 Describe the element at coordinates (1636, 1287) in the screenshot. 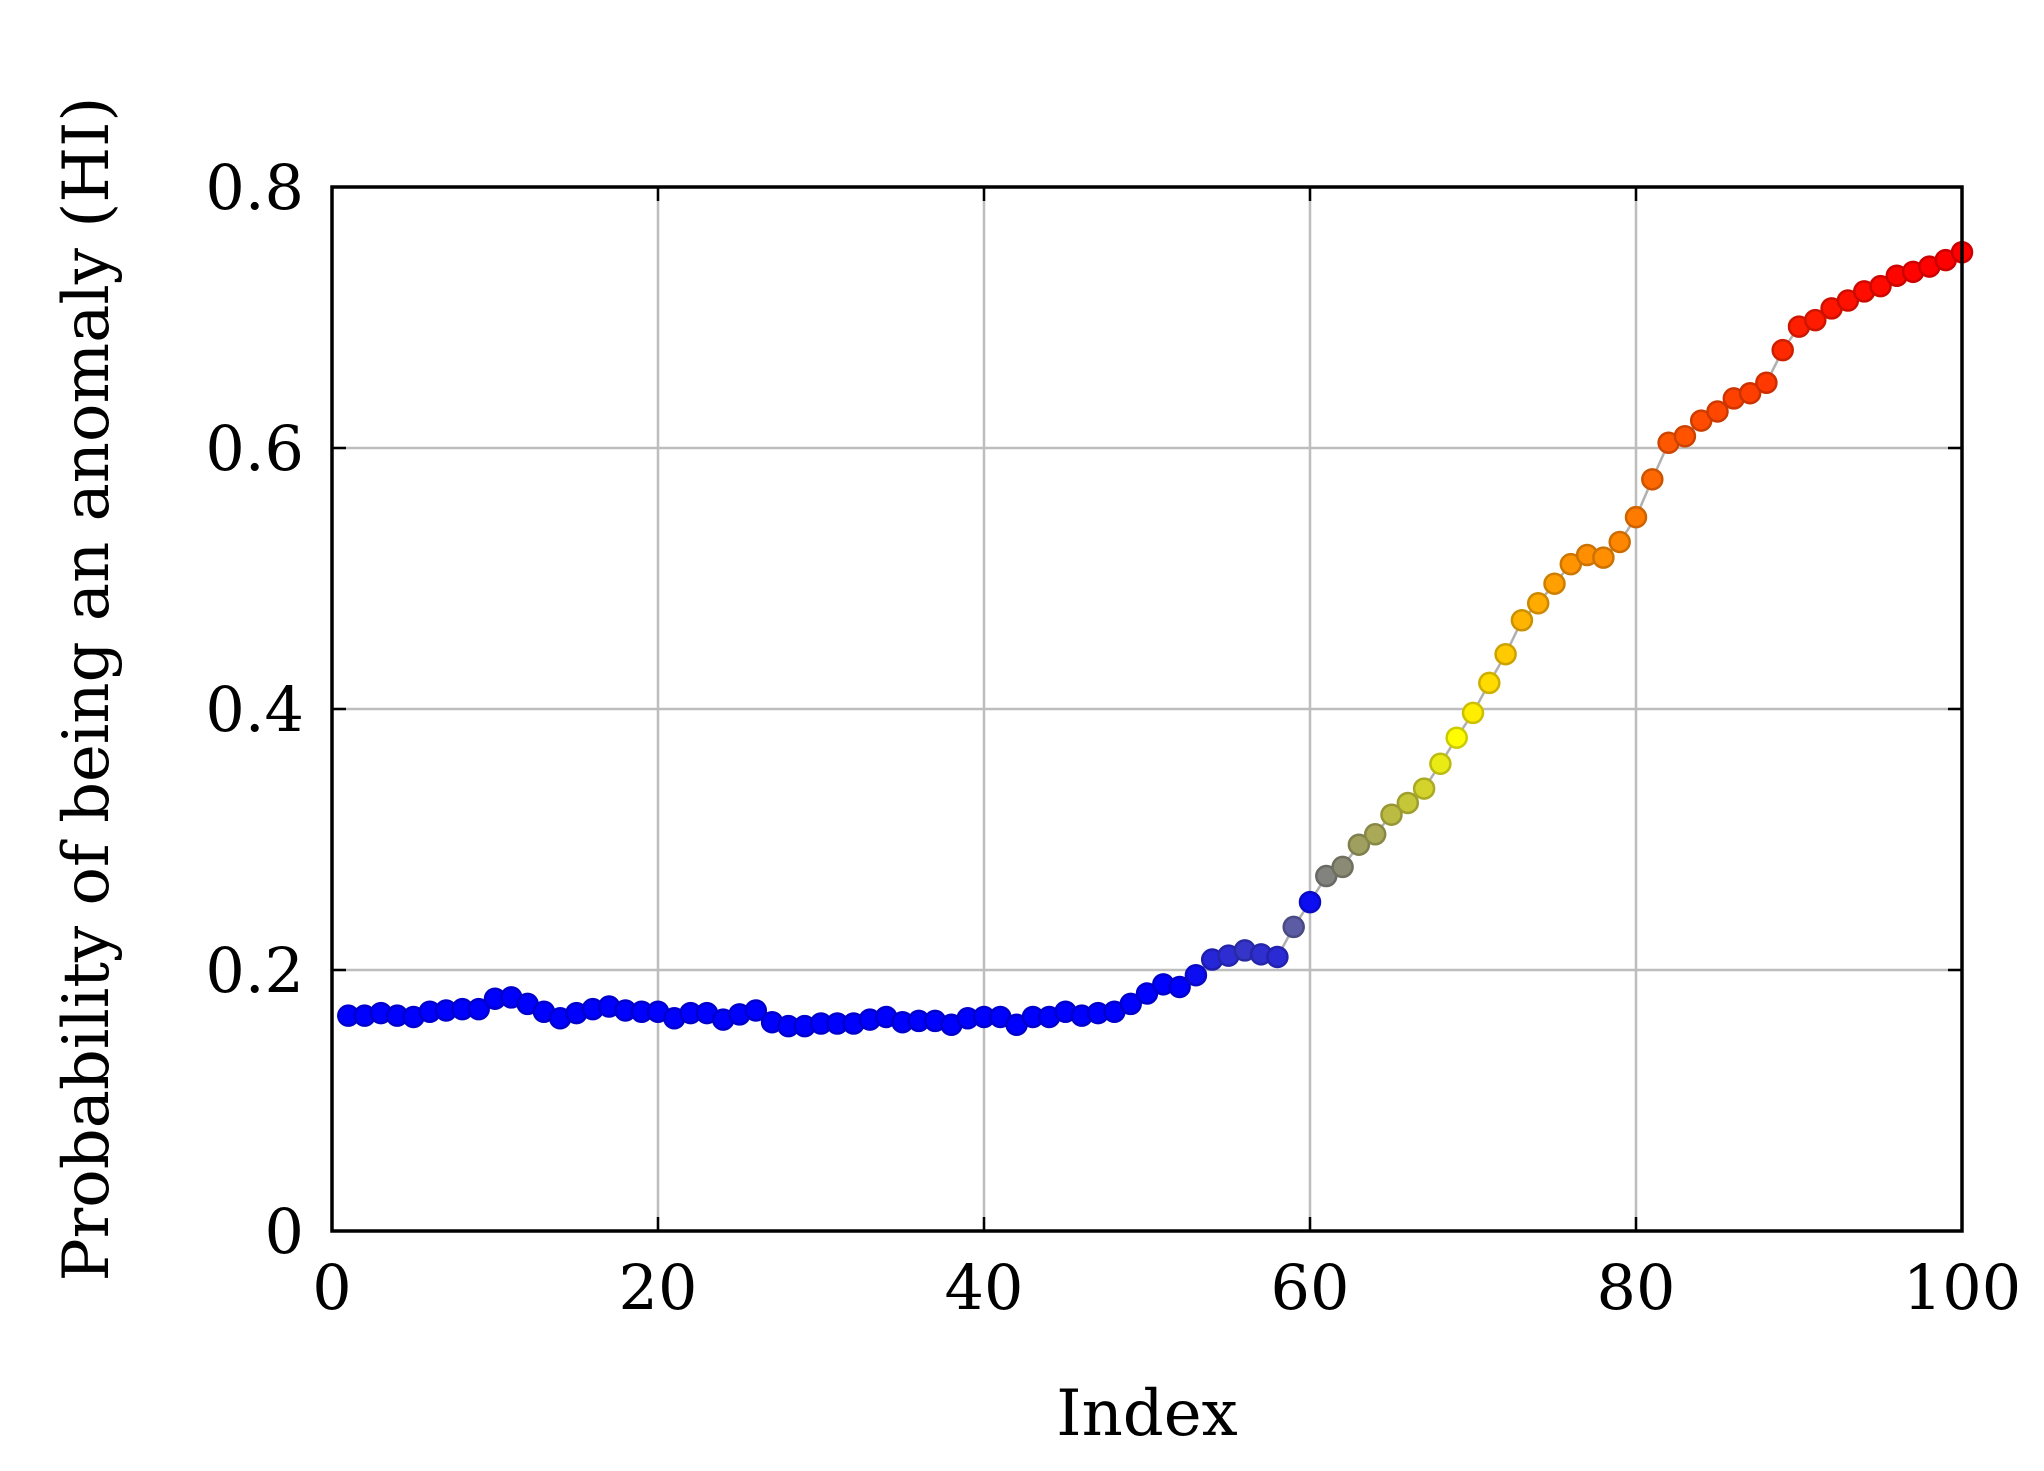

I see `x-tick-label: 80` at that location.